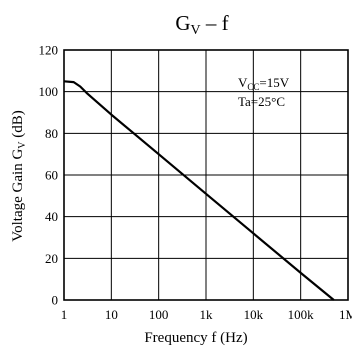  What do you see at coordinates (253, 87) in the screenshot?
I see `annotation-vcc-sub: CC` at bounding box center [253, 87].